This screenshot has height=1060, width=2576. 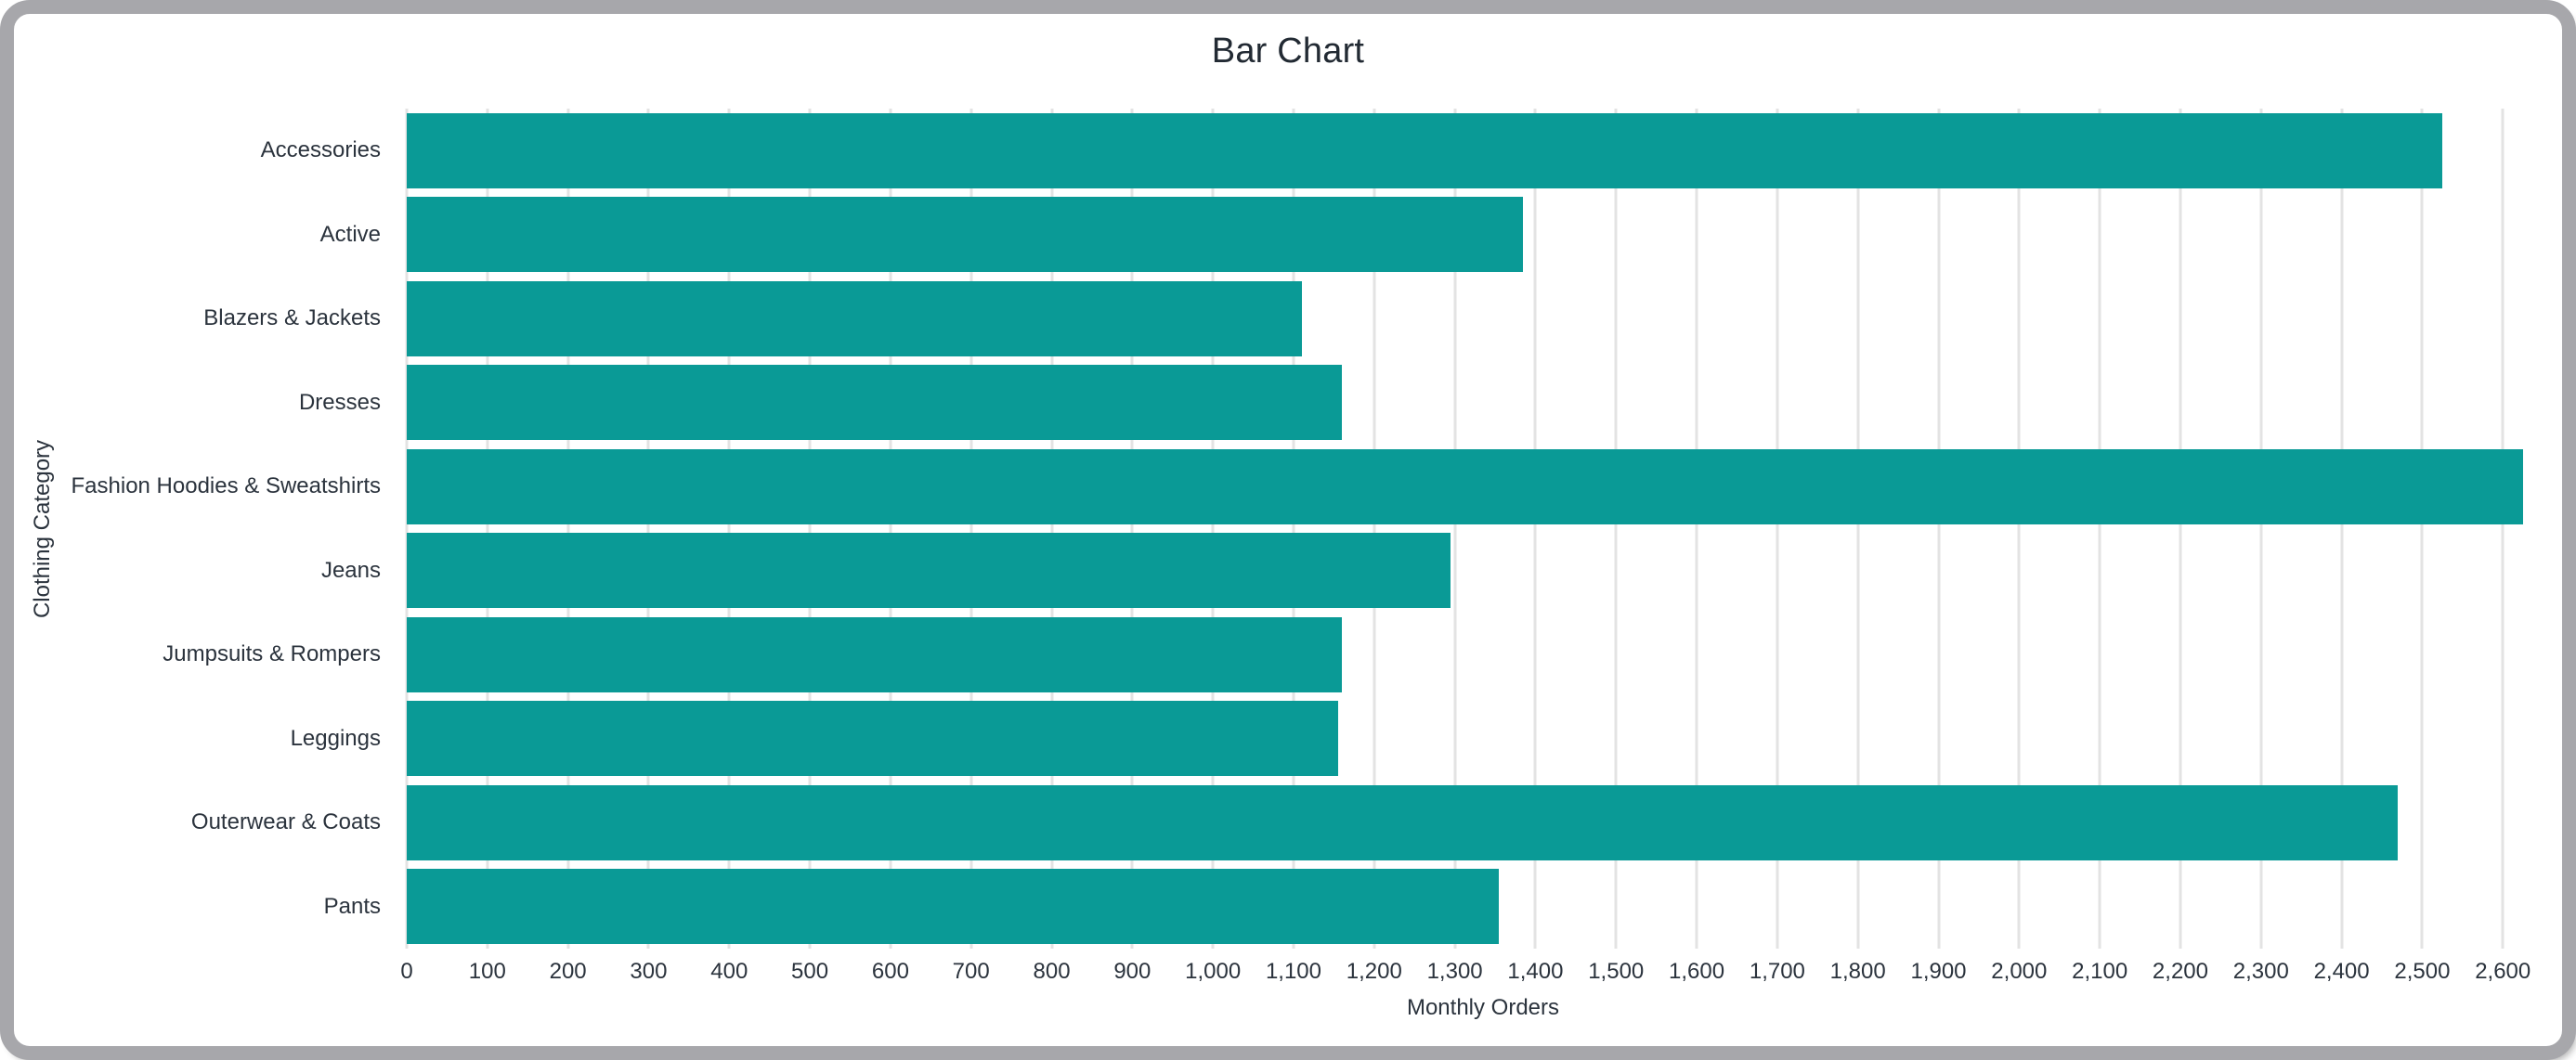 I want to click on y-category-label-blazers-jackets: Blazers & Jackets, so click(x=292, y=318).